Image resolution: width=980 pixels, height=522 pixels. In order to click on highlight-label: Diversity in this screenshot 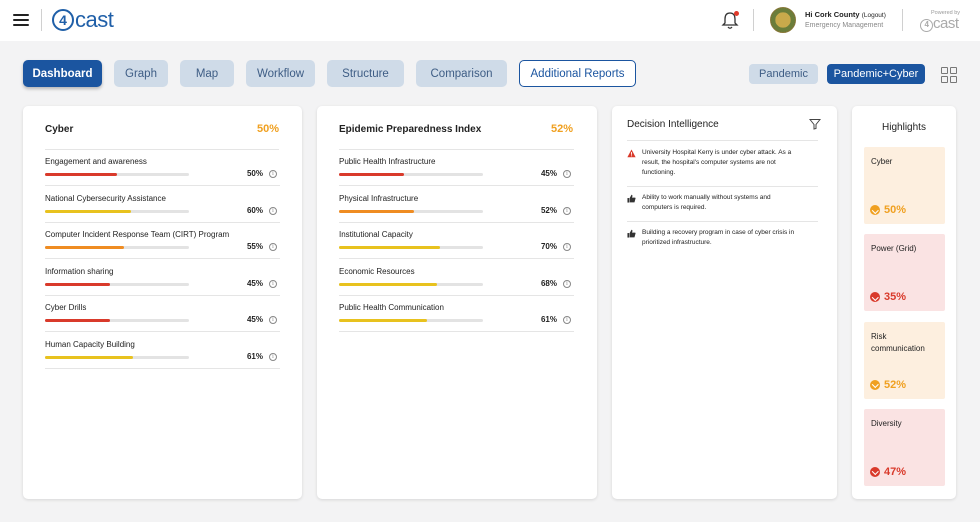, I will do `click(886, 423)`.